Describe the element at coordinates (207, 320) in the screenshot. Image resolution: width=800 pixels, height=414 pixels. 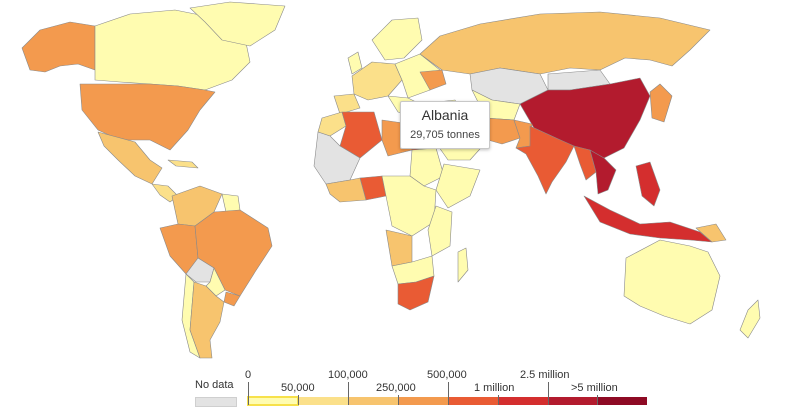
I see `country-argentina` at that location.